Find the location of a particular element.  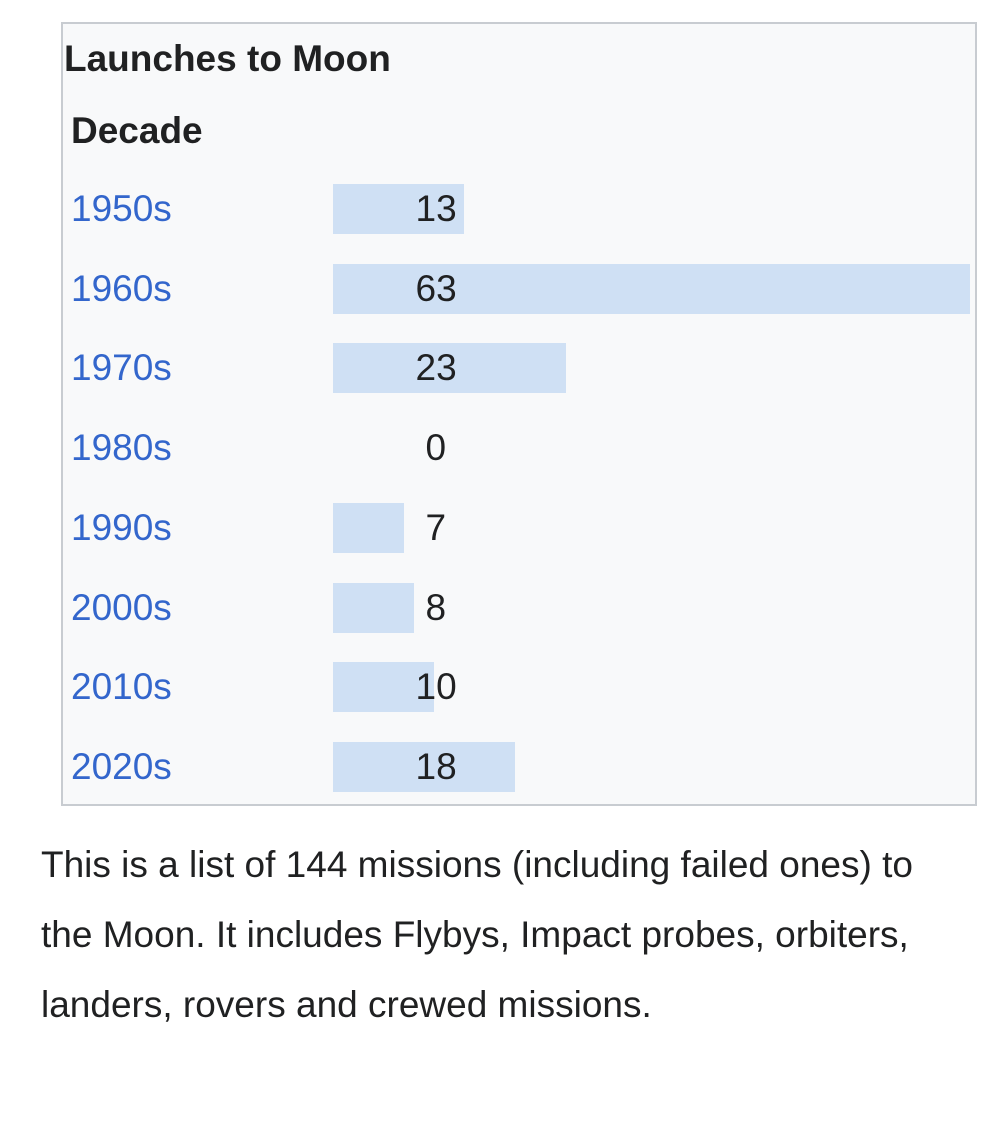

bar-2020s is located at coordinates (424, 767).